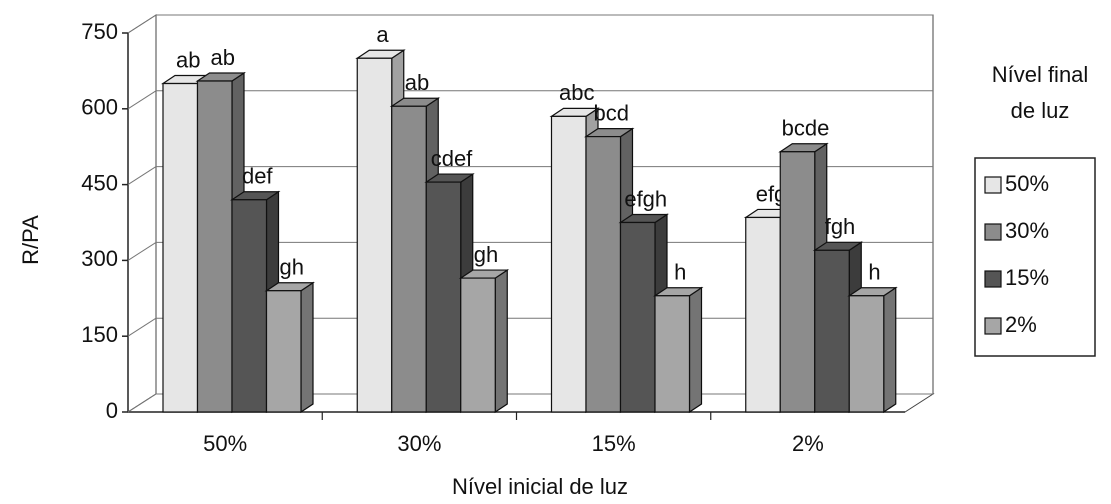 The height and width of the screenshot is (504, 1111). What do you see at coordinates (806, 128) in the screenshot?
I see `bar-annotation: bcde` at bounding box center [806, 128].